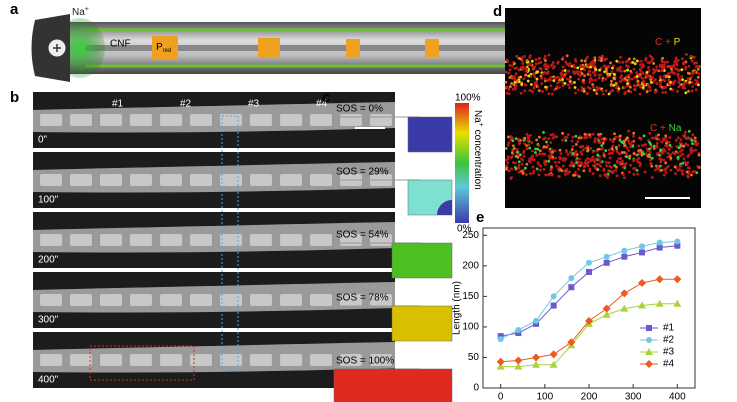 The height and width of the screenshot is (402, 737). I want to click on panel-label: c, so click(326, 97).